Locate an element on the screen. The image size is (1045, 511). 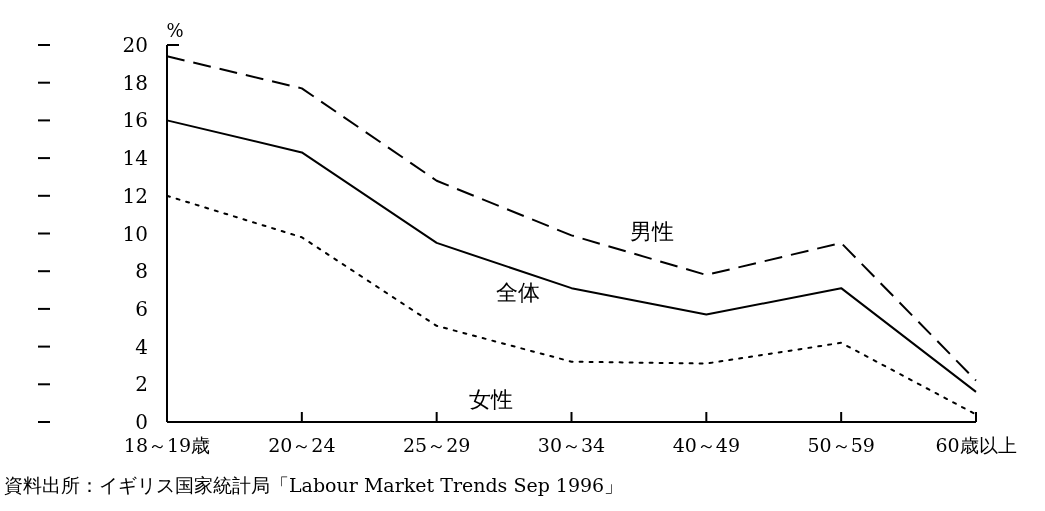
y-tick-label: 4 is located at coordinates (141, 346).